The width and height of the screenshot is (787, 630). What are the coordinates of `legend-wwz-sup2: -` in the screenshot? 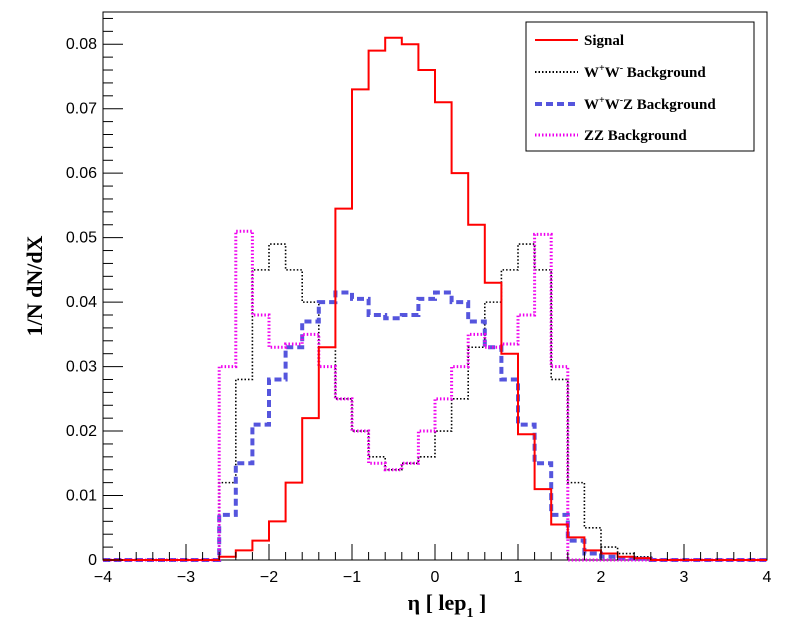 It's located at (621, 100).